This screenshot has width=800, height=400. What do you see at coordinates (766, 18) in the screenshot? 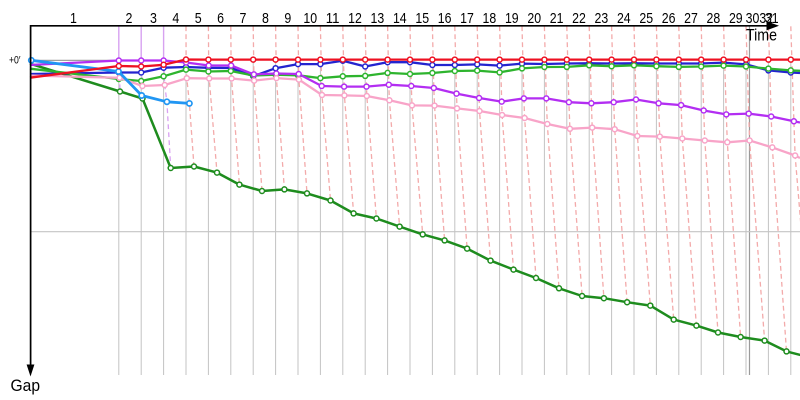
I see `svg-text: 32` at bounding box center [766, 18].